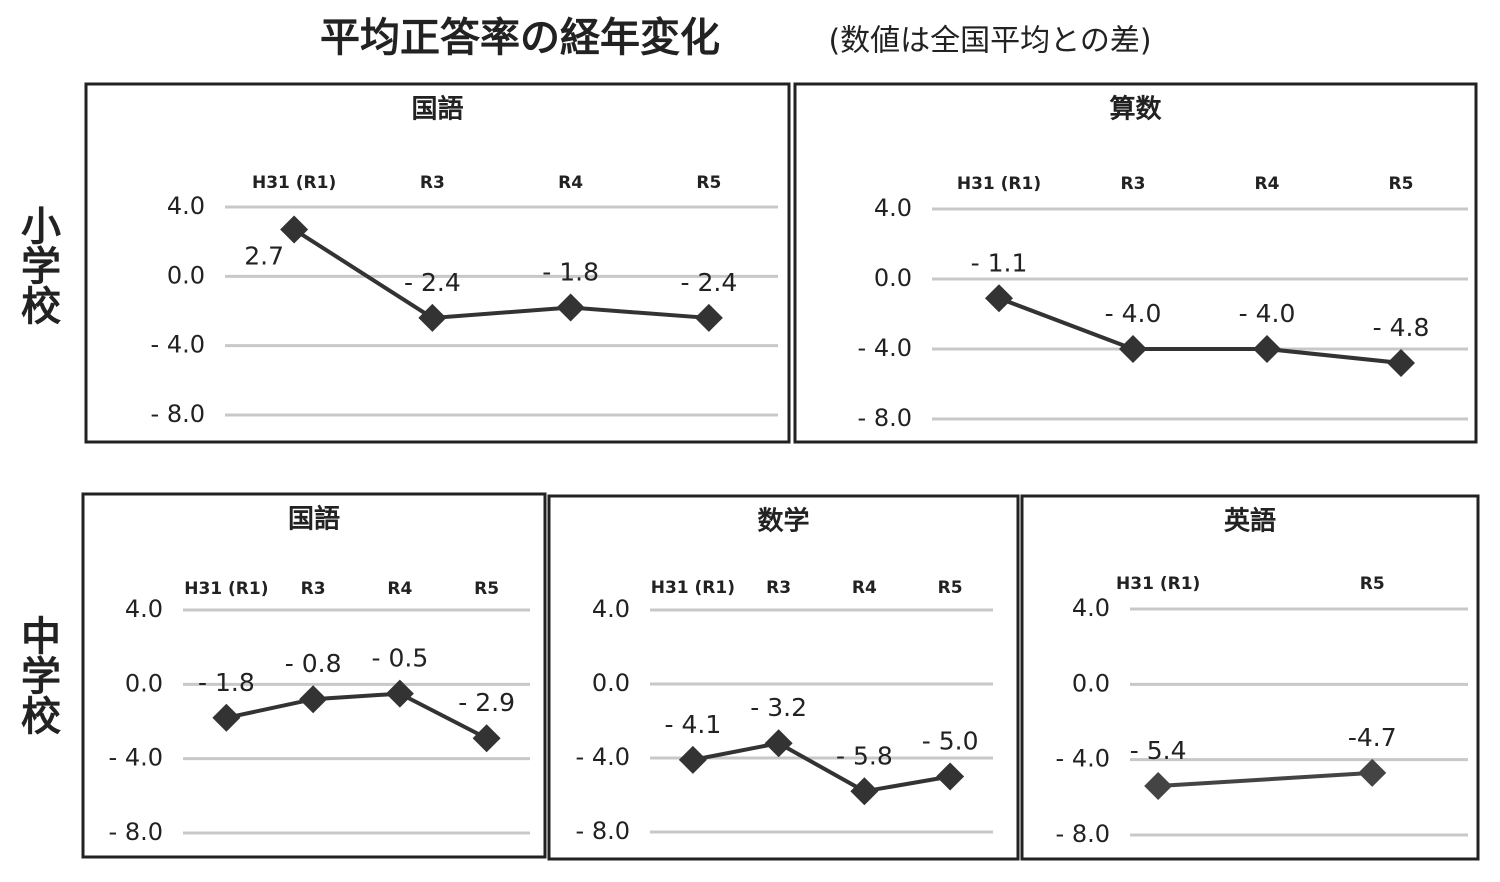 This screenshot has height=882, width=1500. I want to click on page-title: 平均正答率の経年変化, so click(520, 38).